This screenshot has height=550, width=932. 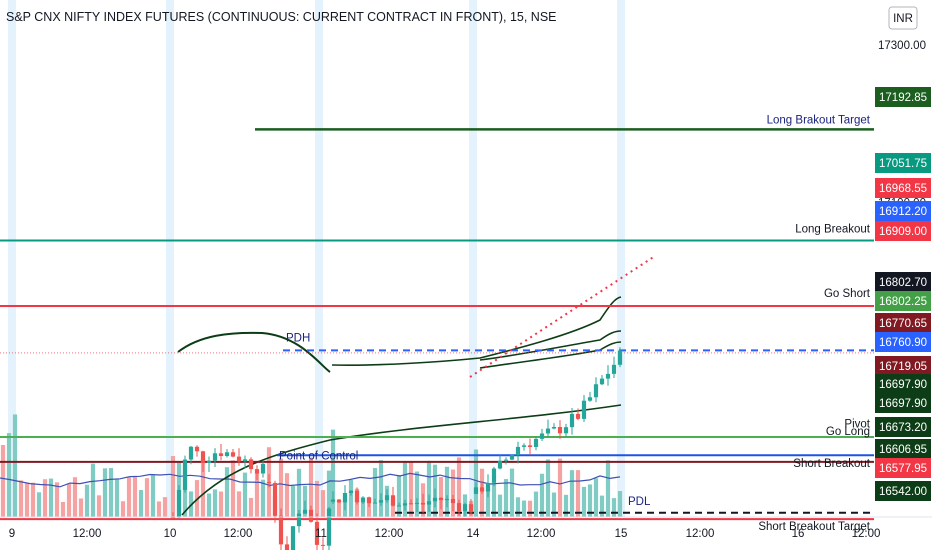 What do you see at coordinates (12, 534) in the screenshot?
I see `time-tick-label: 9` at bounding box center [12, 534].